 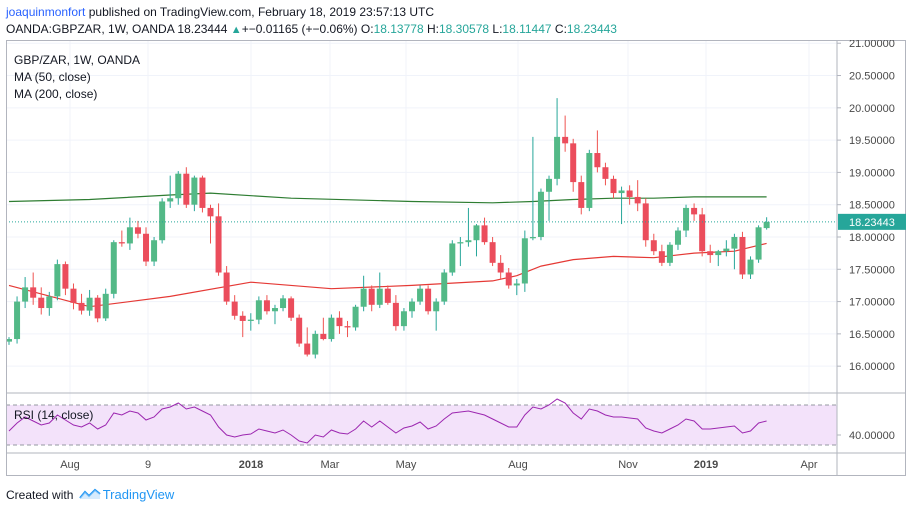 What do you see at coordinates (872, 109) in the screenshot?
I see `price-tick-label: 20.00000` at bounding box center [872, 109].